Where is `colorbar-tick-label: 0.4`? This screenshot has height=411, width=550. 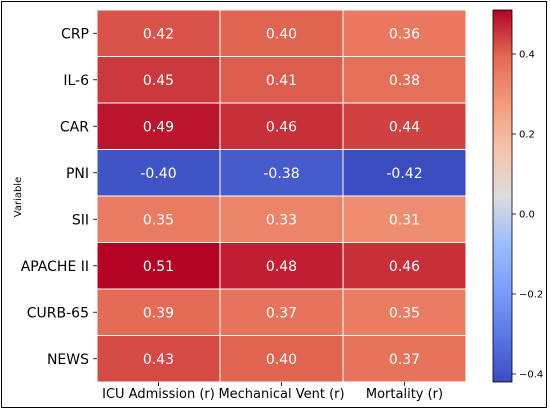 colorbar-tick-label: 0.4 is located at coordinates (527, 55).